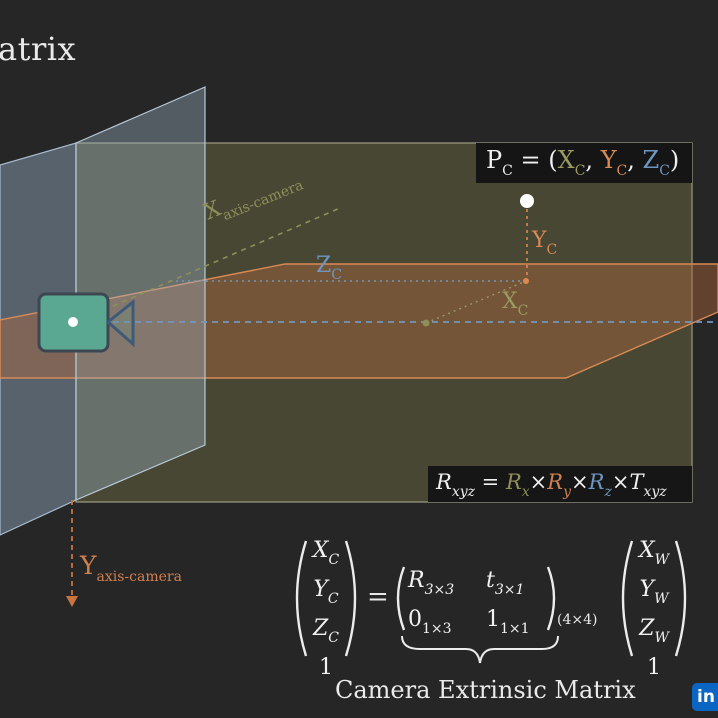  What do you see at coordinates (654, 592) in the screenshot?
I see `world-vector-entry: YW` at bounding box center [654, 592].